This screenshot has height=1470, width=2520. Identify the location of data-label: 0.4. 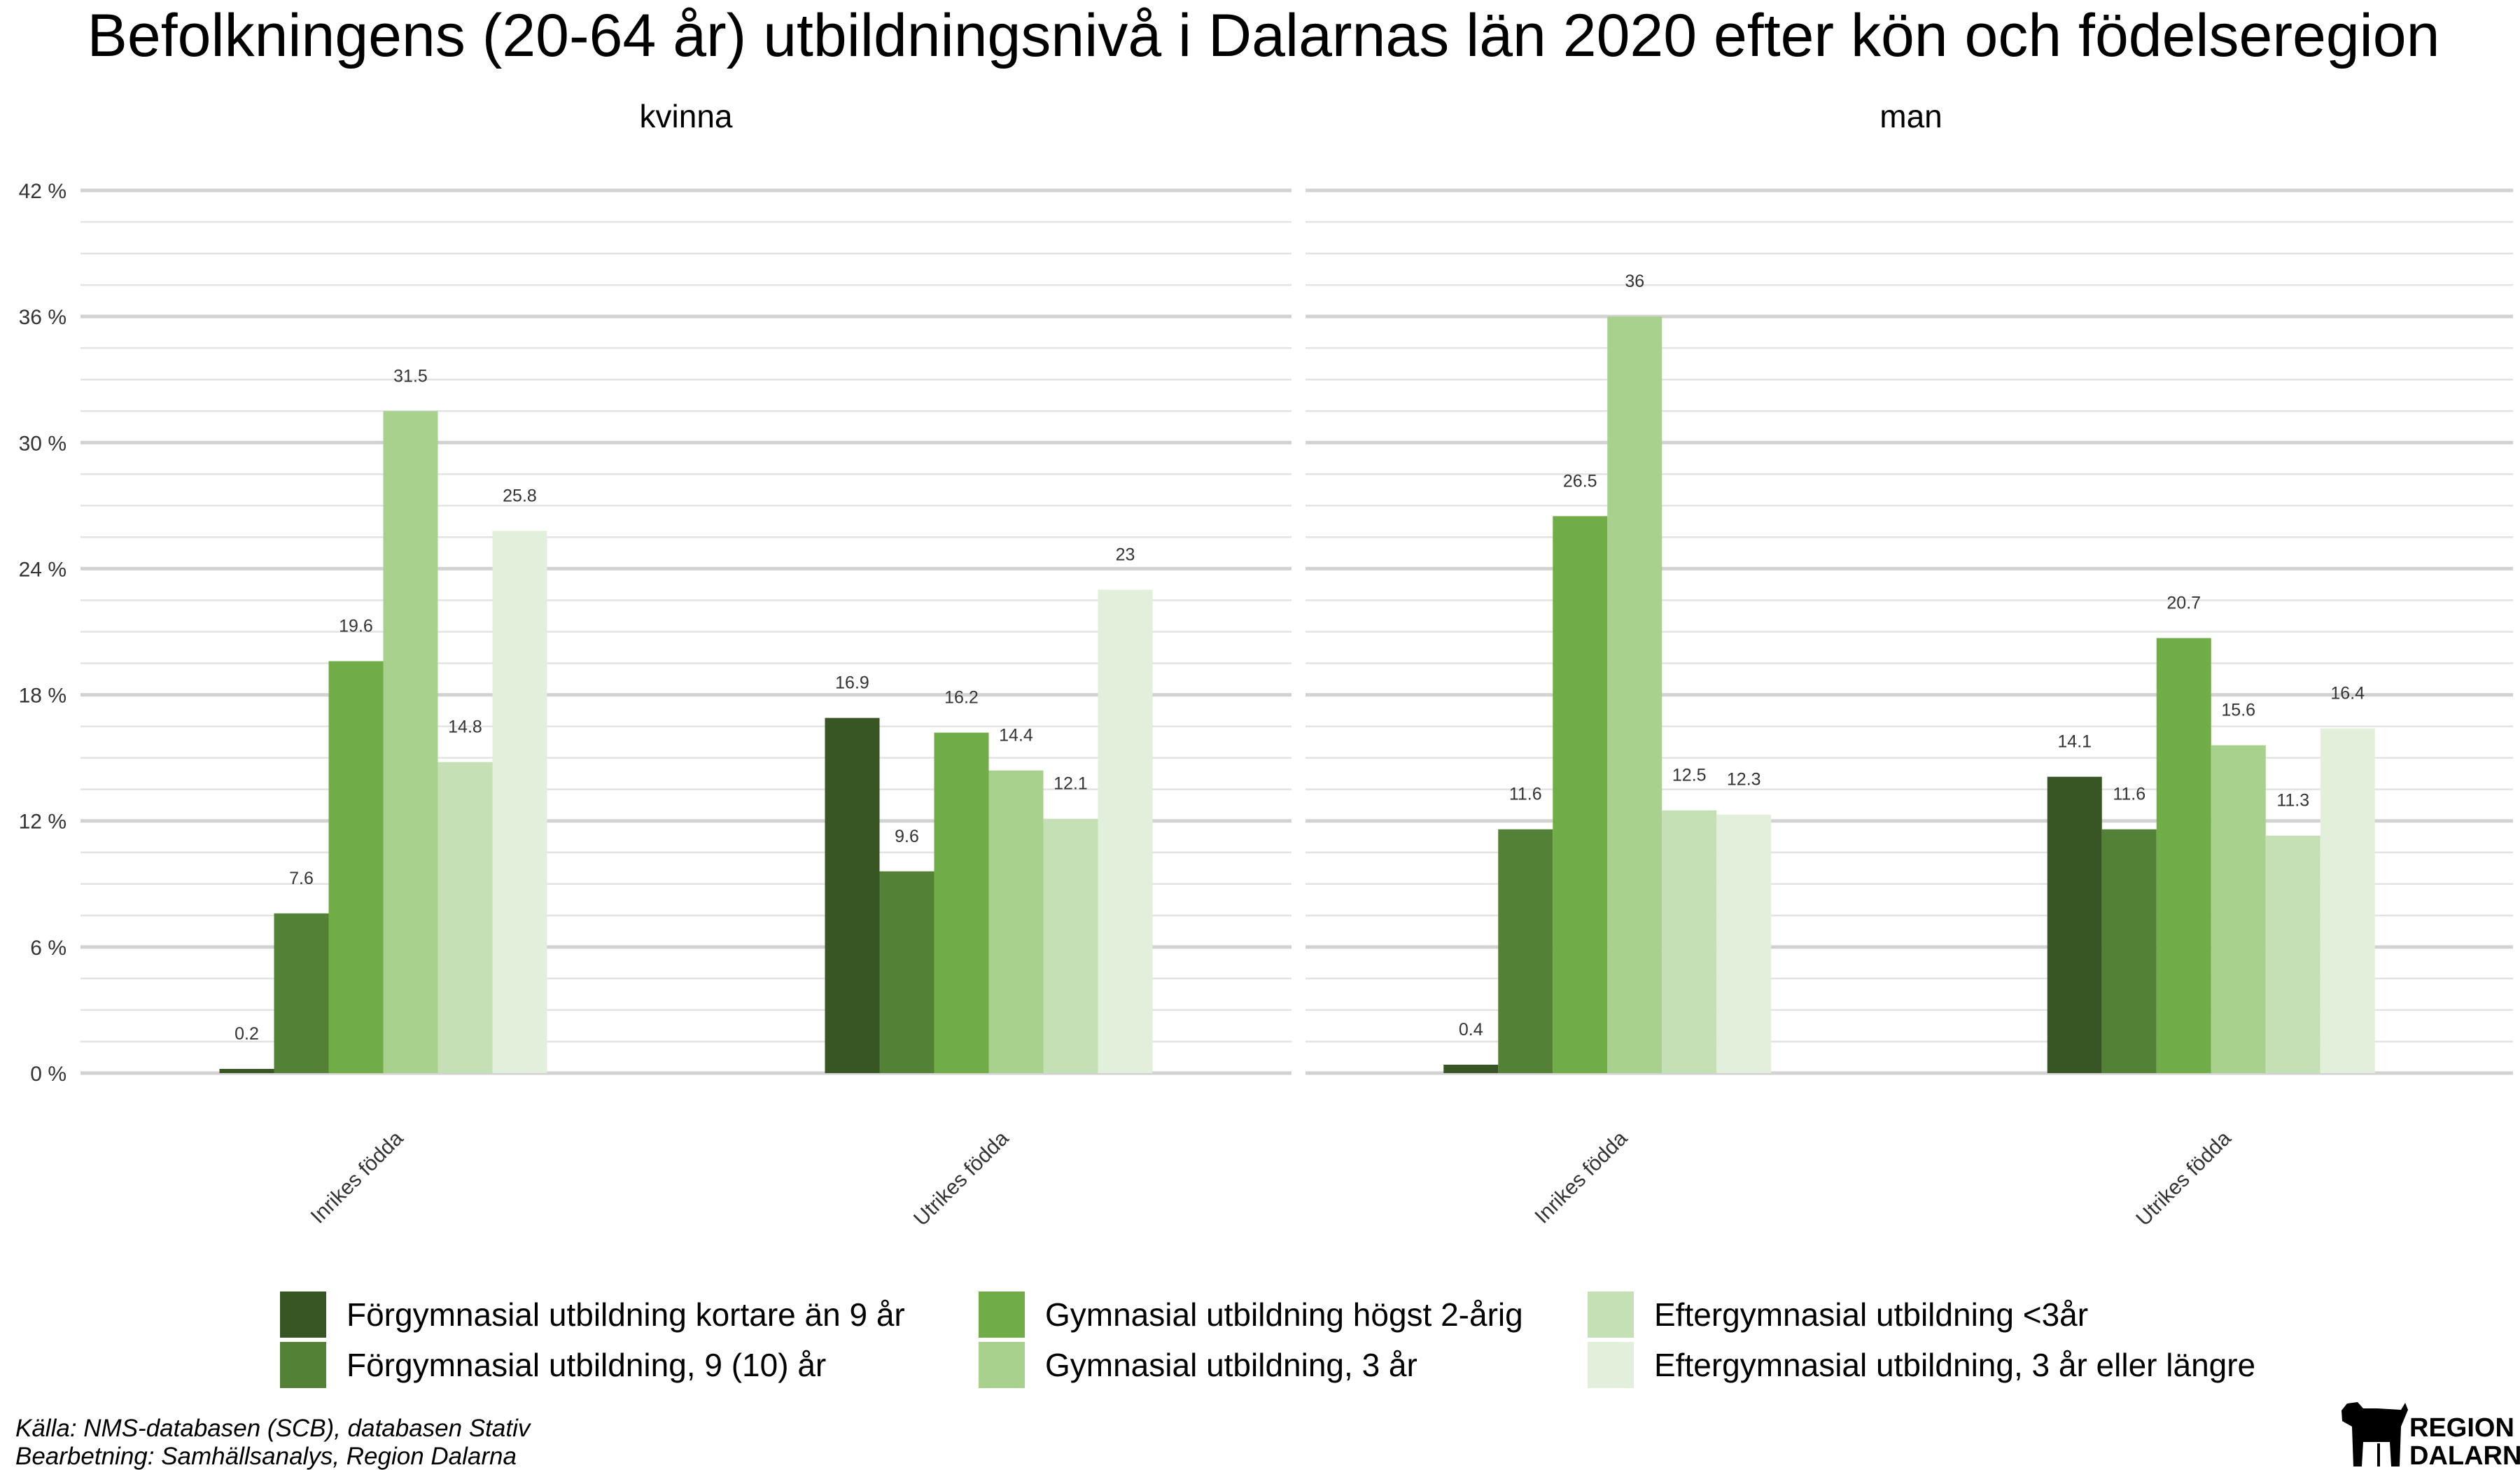
(1471, 1030).